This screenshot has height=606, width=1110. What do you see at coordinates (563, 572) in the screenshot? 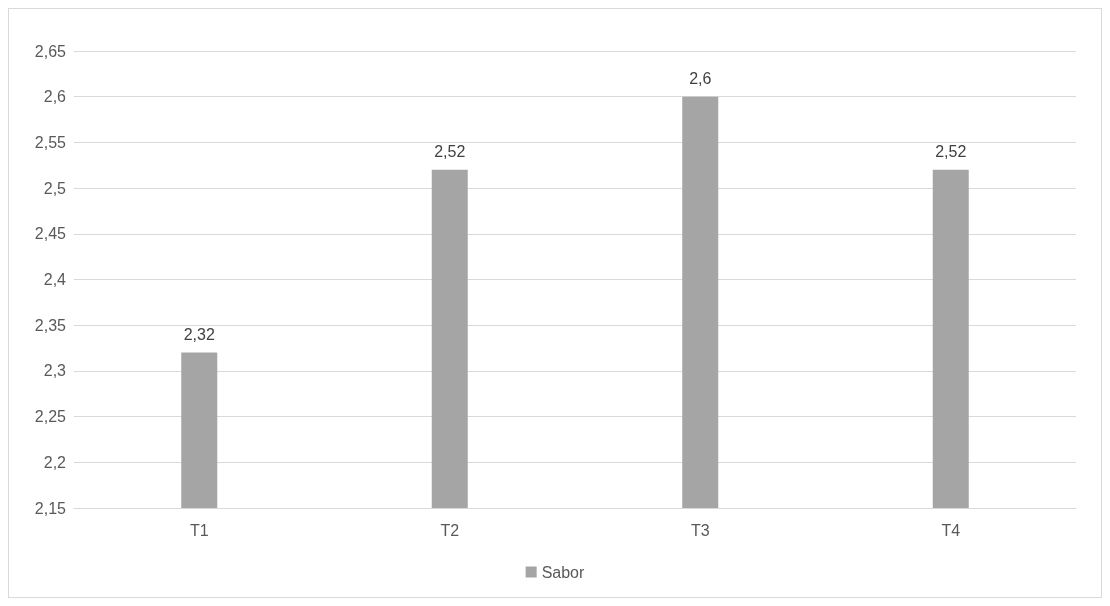
I see `legend-label: Sabor` at bounding box center [563, 572].